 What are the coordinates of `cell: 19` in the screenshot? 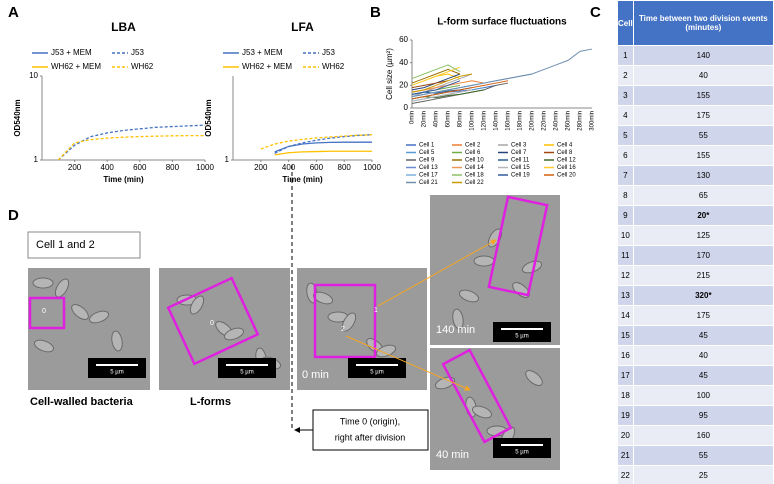 It's located at (625, 415).